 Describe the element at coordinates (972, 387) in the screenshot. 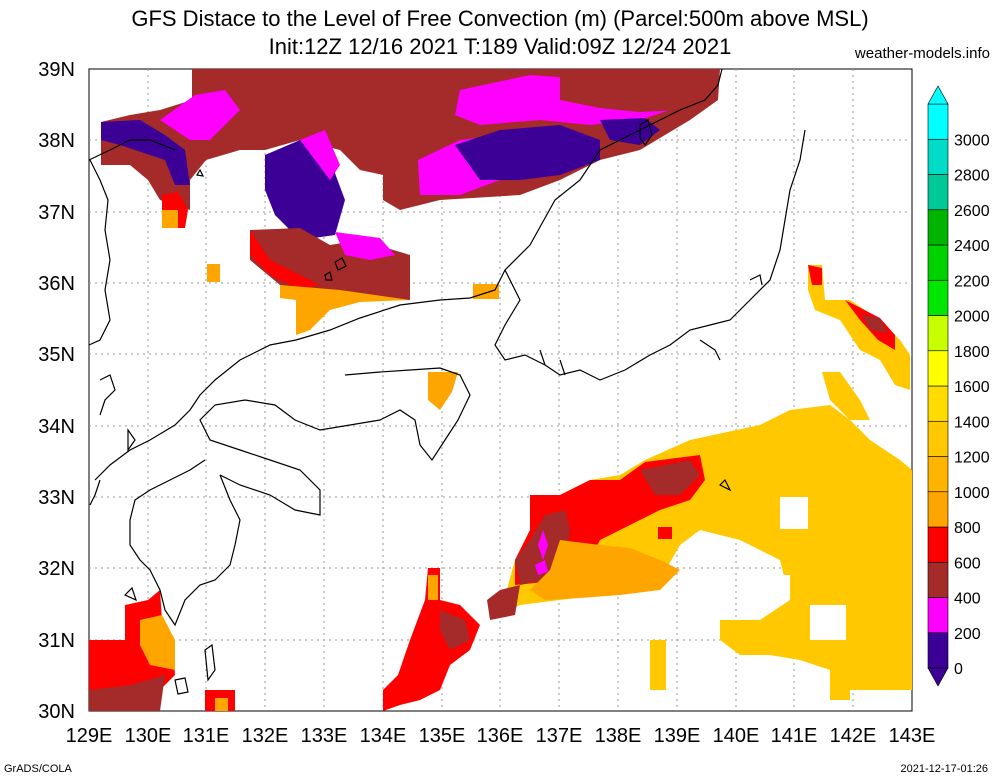

I see `colorbar-label: 1600` at that location.